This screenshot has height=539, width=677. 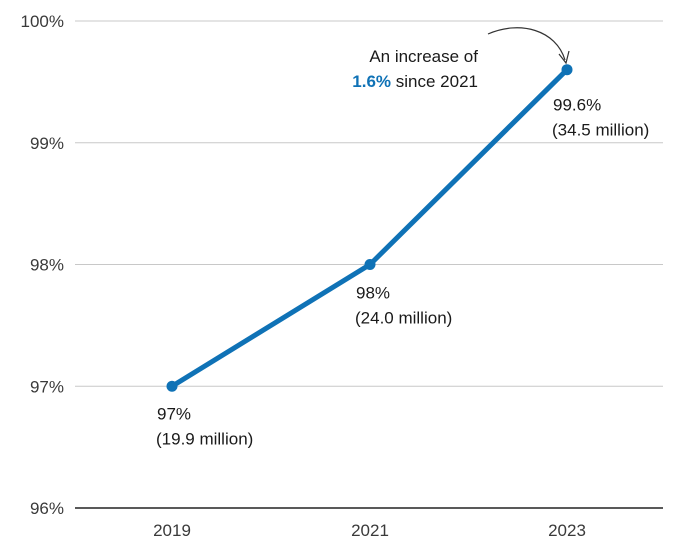 What do you see at coordinates (204, 438) in the screenshot?
I see `data-label-detail: (19.9 million)` at bounding box center [204, 438].